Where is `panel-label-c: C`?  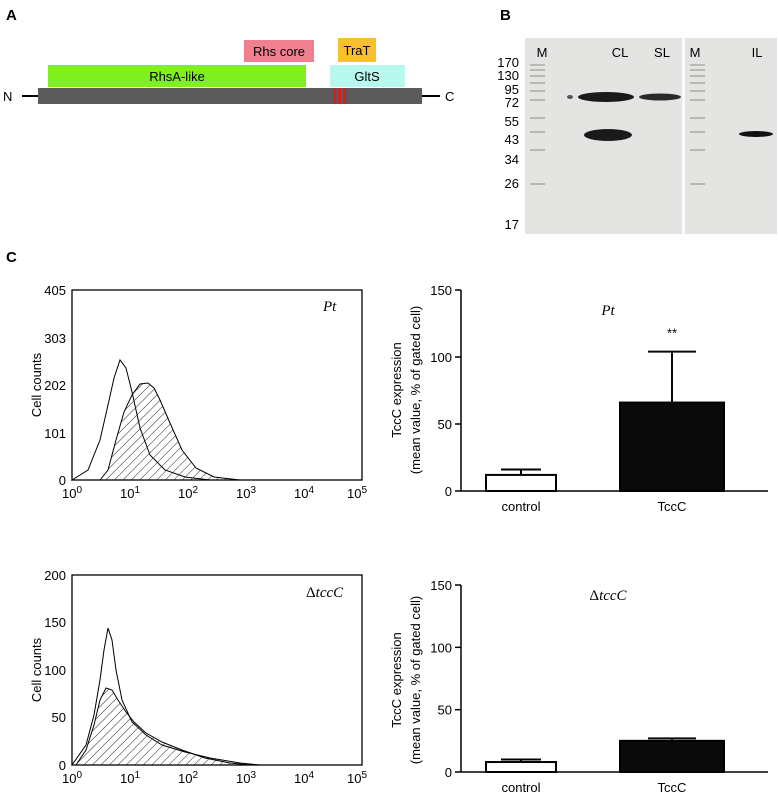 panel-label-c: C is located at coordinates (11, 257).